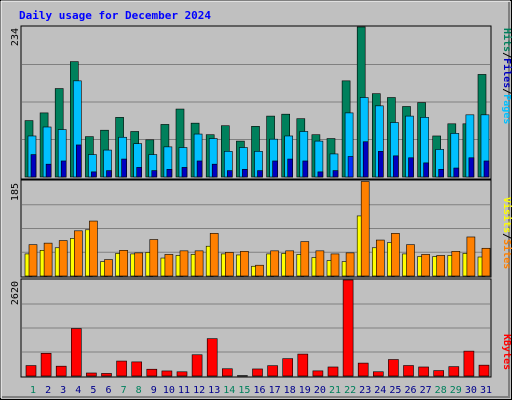  What do you see at coordinates (78, 390) in the screenshot?
I see `x-tick-label: 4` at bounding box center [78, 390].